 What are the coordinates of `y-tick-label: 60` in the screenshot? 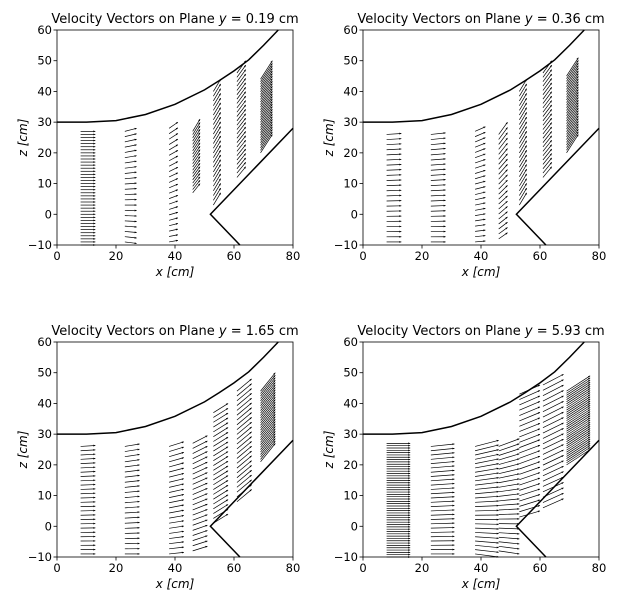 It's located at (350, 342).